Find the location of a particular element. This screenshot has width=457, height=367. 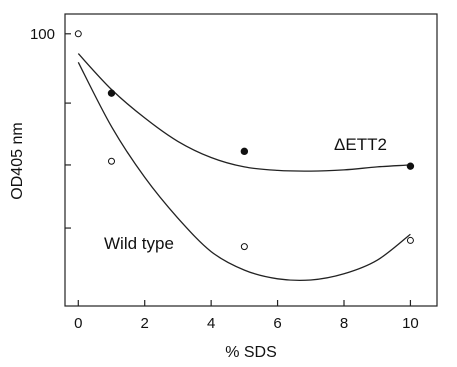

series-label-ett2: ΔETT2 is located at coordinates (360, 144).